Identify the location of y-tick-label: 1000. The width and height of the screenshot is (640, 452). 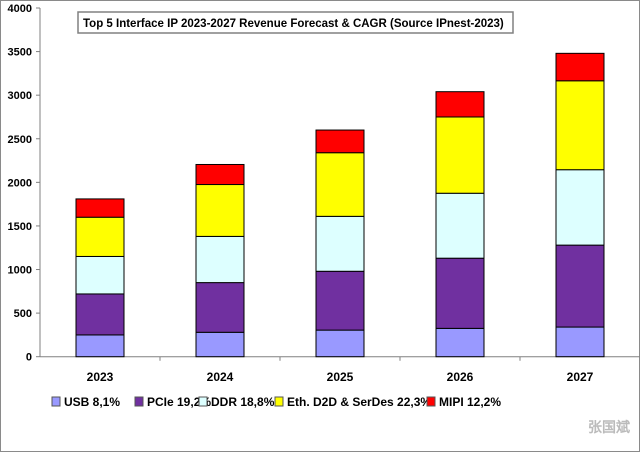
(20, 271).